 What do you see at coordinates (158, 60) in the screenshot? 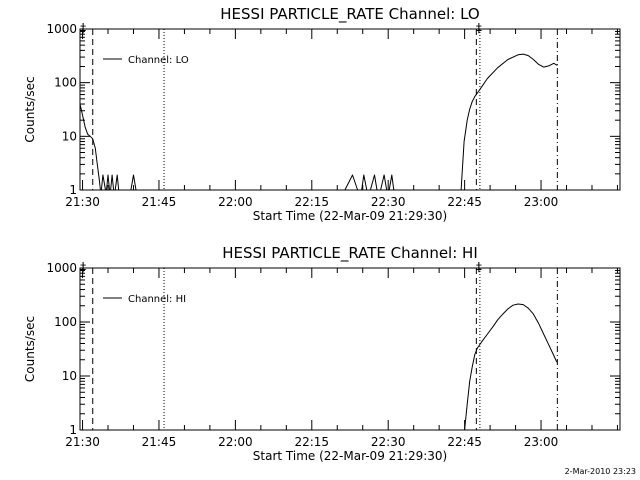
I see `chart-lo-legend-label: Channel: LO` at bounding box center [158, 60].